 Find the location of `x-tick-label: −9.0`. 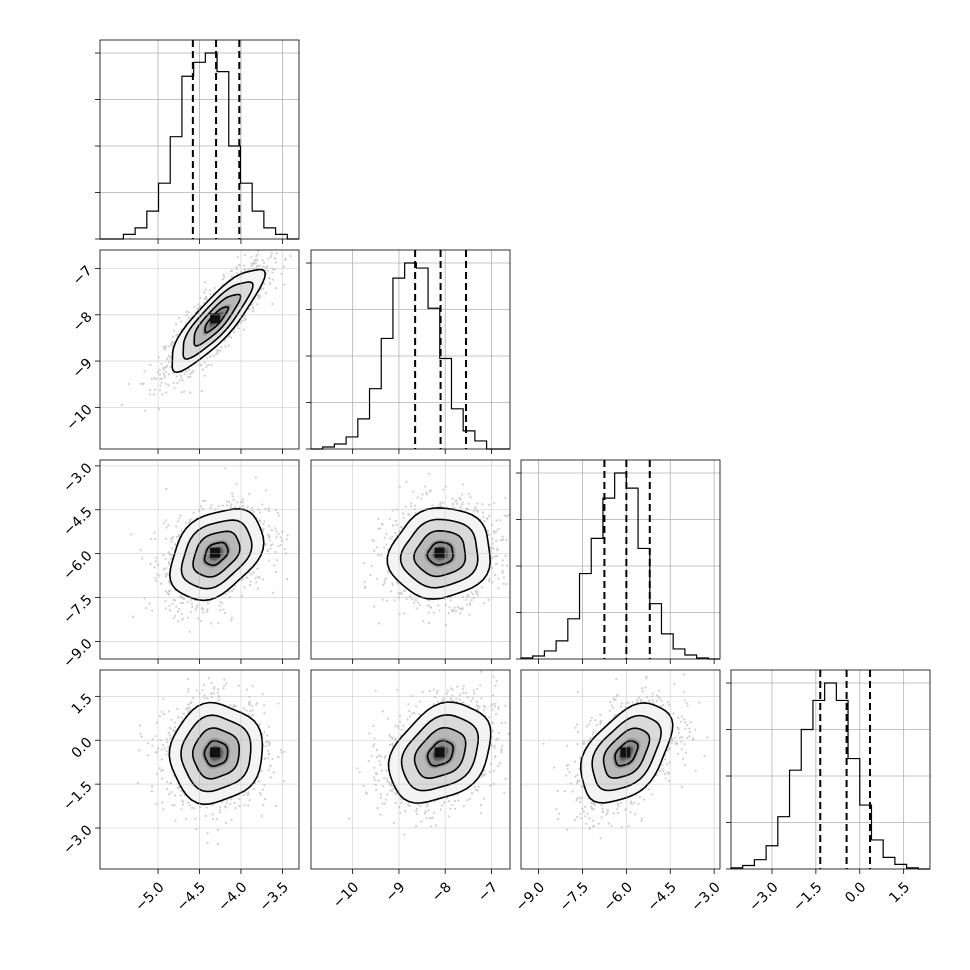

x-tick-label: −9.0 is located at coordinates (530, 896).